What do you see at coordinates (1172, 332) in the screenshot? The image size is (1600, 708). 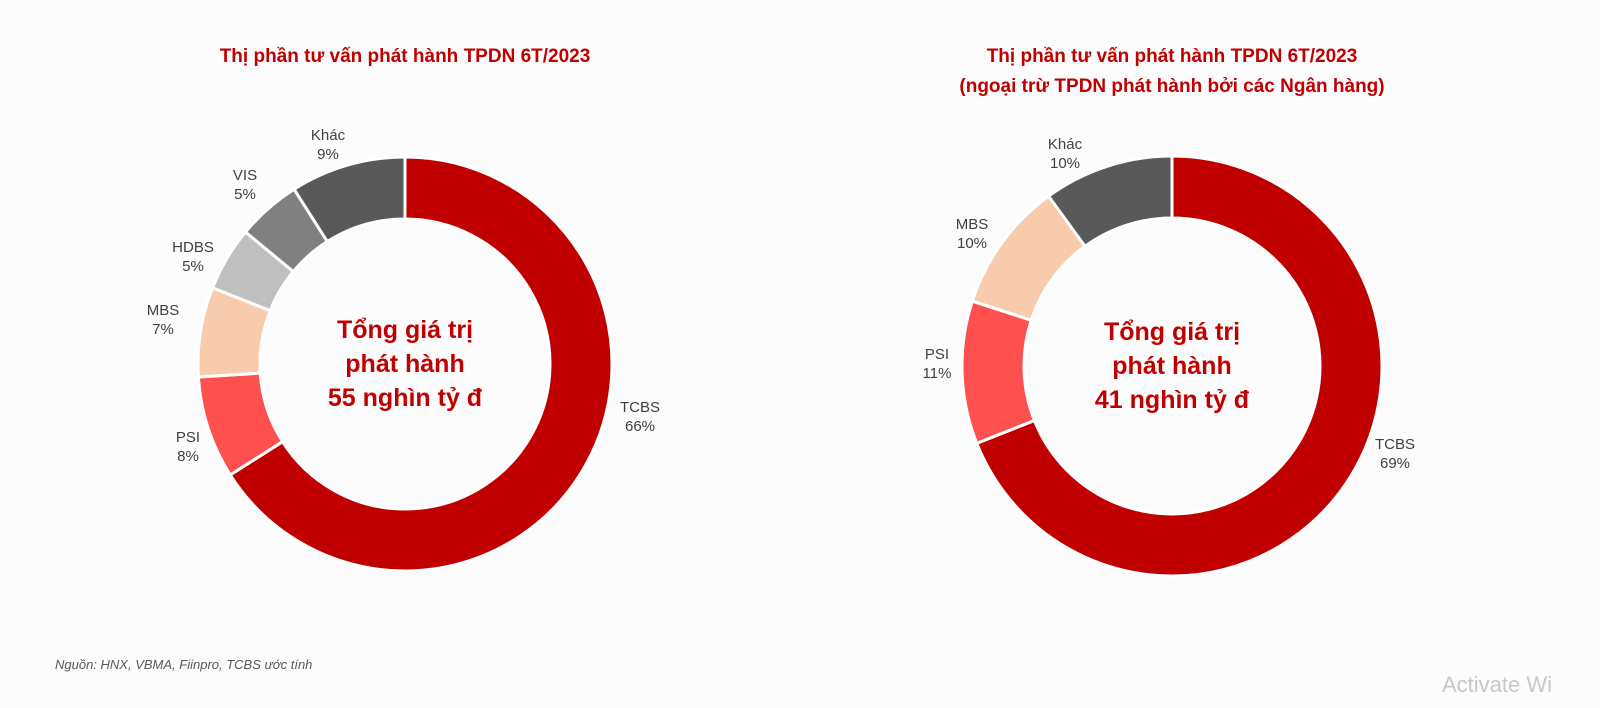 I see `chart2-center-text: Tổng giá trị` at bounding box center [1172, 332].